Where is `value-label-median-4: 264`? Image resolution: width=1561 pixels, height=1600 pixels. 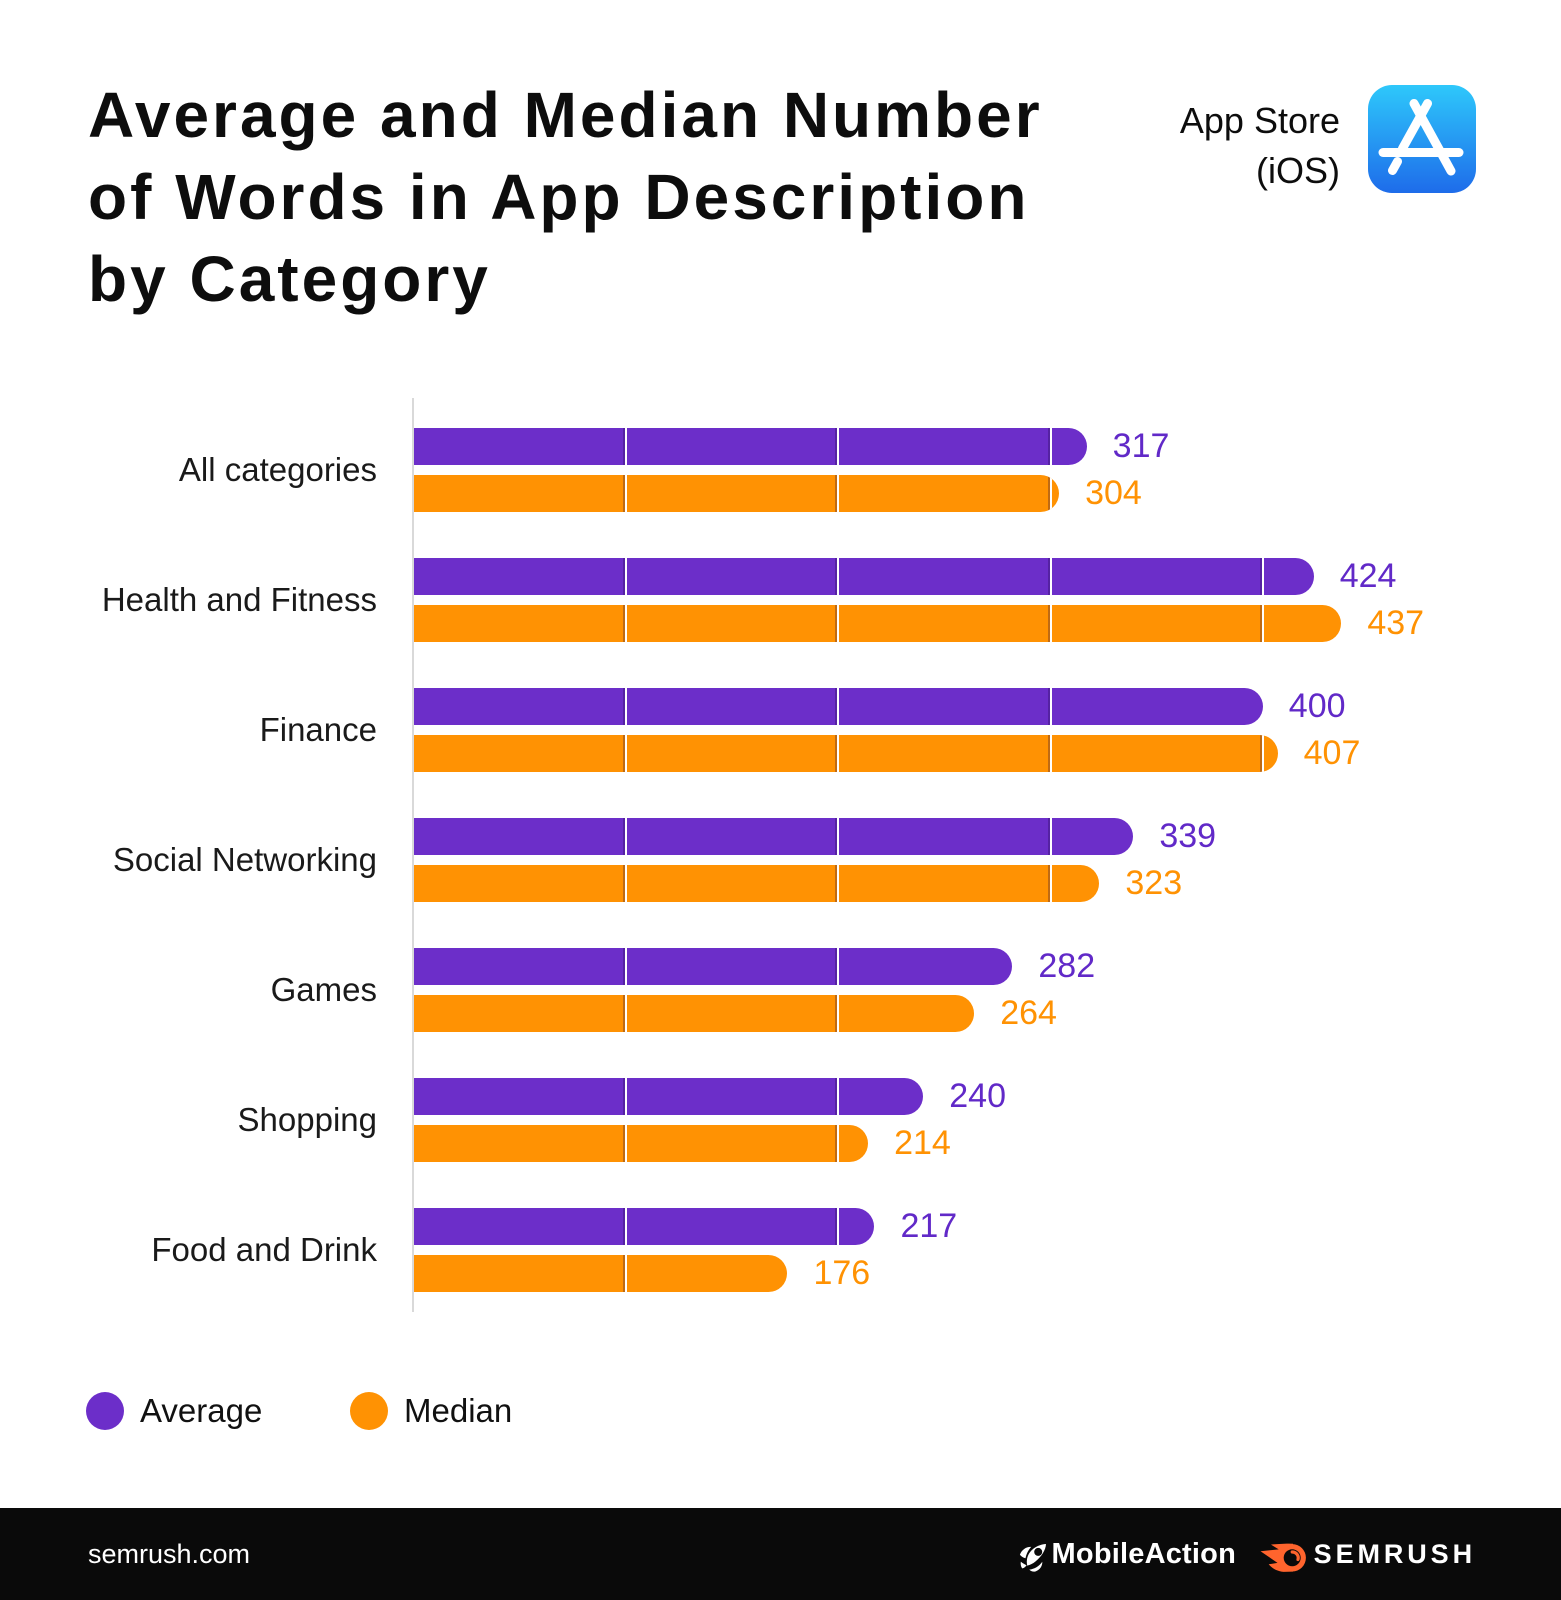
value-label-median-4: 264 is located at coordinates (1028, 1013).